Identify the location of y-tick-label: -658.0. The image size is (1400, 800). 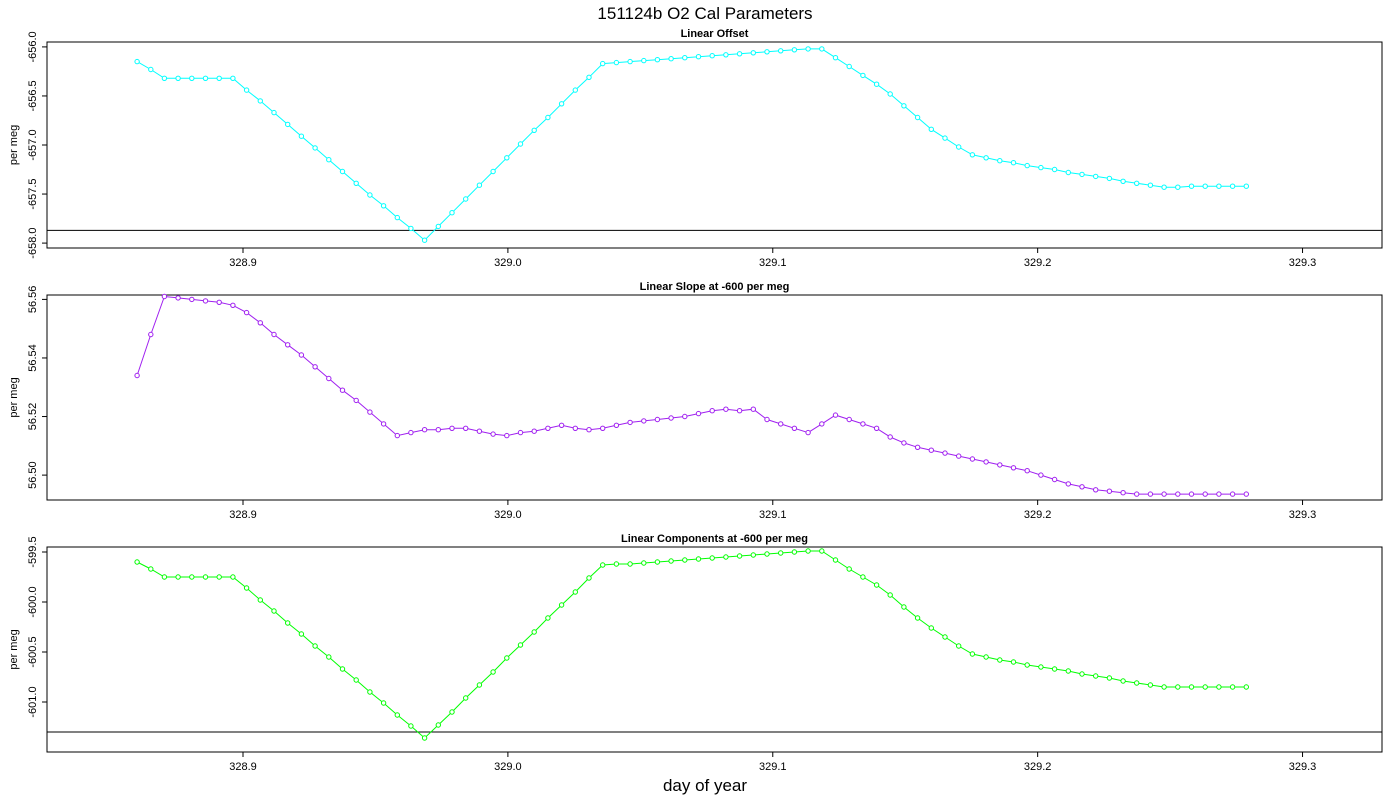
(33, 242).